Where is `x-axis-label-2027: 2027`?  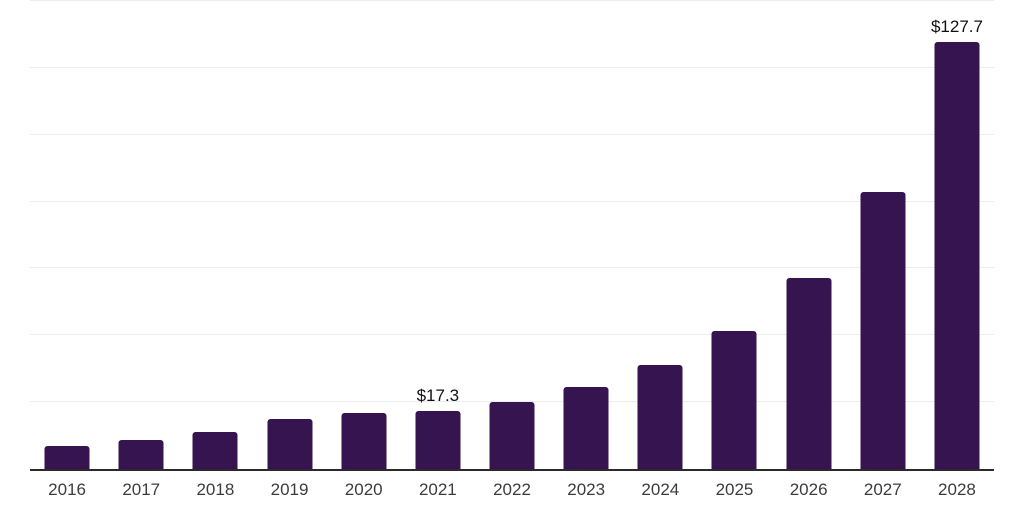 x-axis-label-2027: 2027 is located at coordinates (882, 489).